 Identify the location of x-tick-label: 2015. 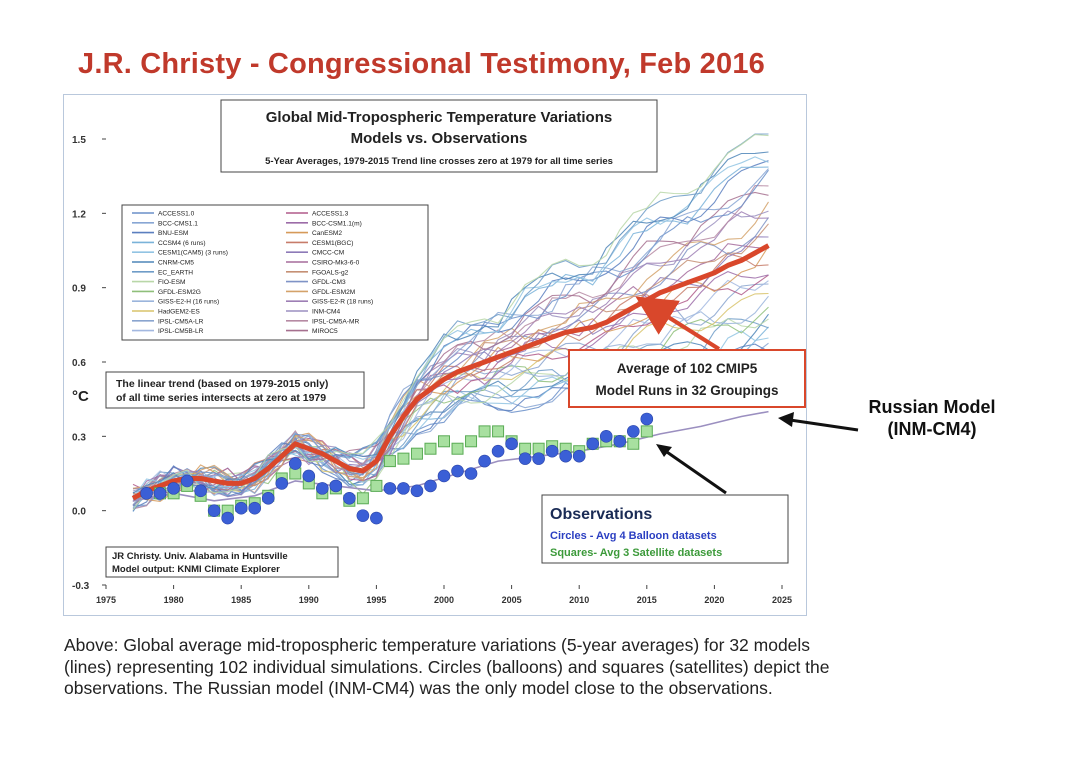
(647, 600).